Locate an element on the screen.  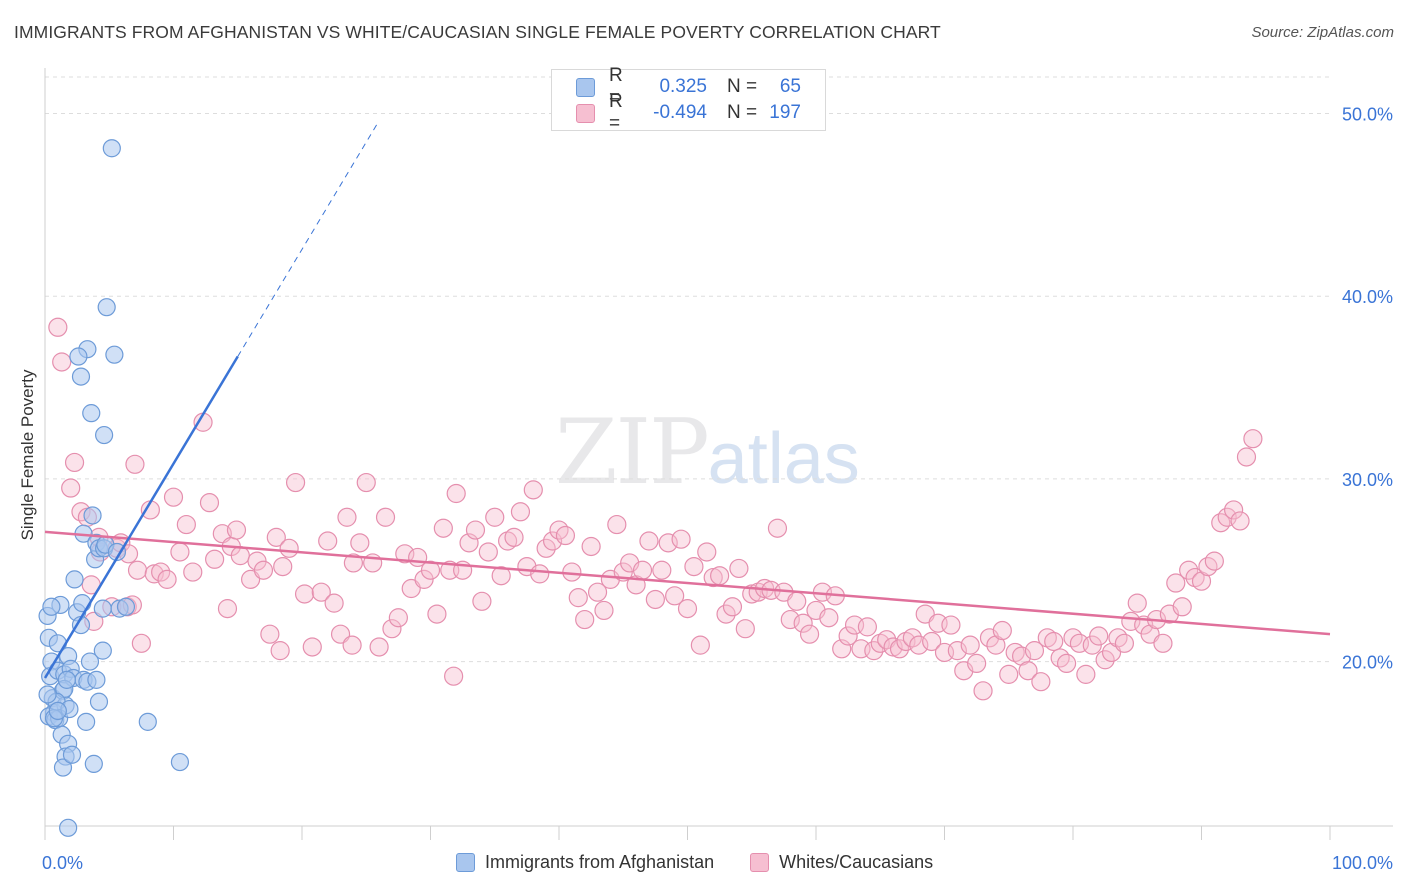
legend-n-value: 65 is located at coordinates (790, 86).